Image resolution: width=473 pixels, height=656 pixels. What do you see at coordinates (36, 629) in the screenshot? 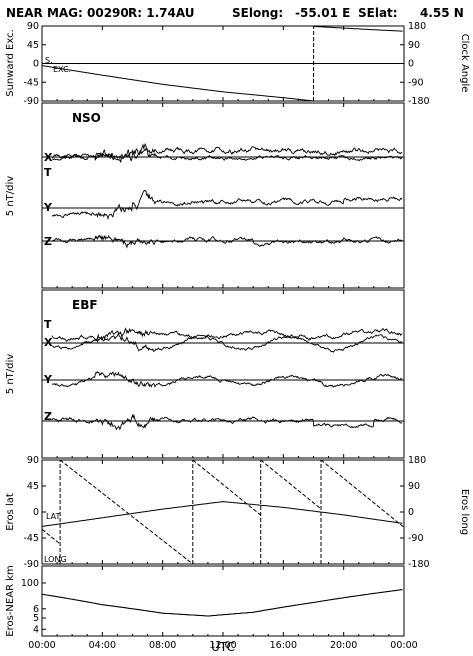
I see `y-tick-label-left: 4` at bounding box center [36, 629].